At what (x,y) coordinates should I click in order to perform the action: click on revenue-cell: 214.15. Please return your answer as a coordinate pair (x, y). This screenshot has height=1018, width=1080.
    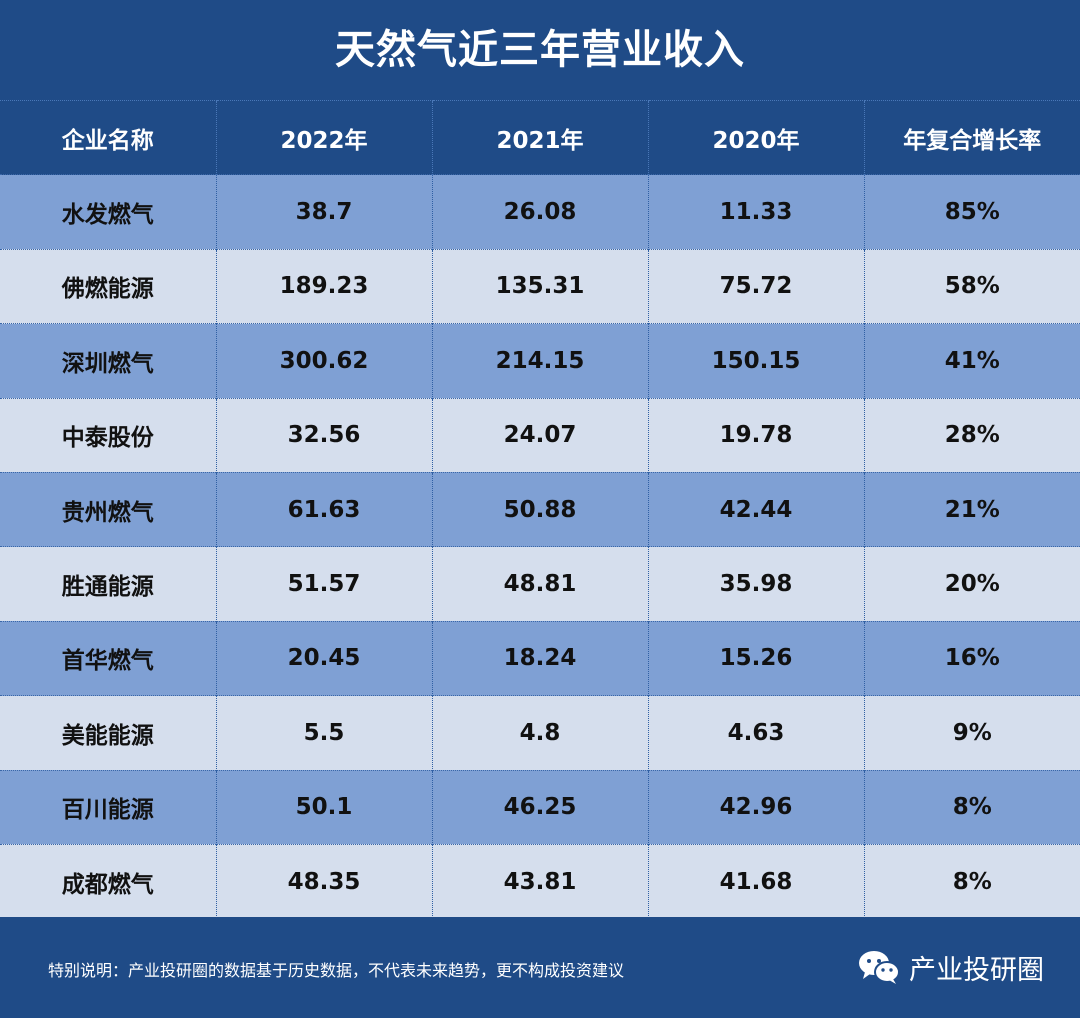
    Looking at the image, I should click on (539, 361).